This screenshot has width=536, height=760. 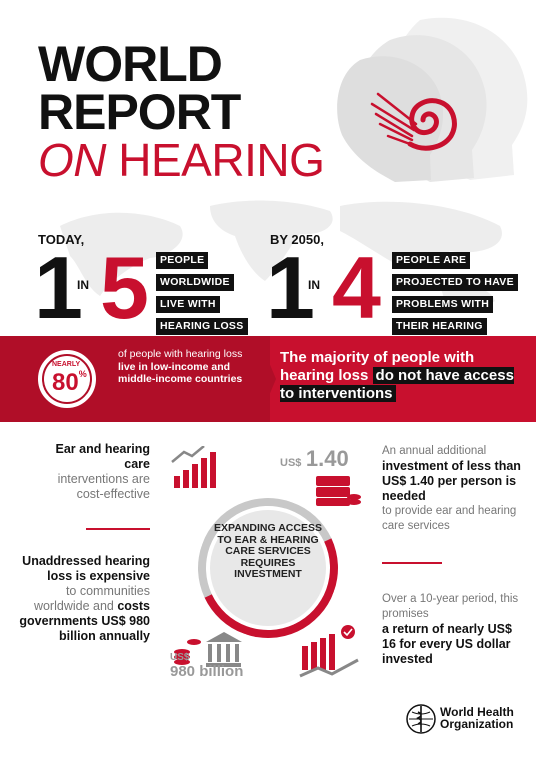 What do you see at coordinates (130, 64) in the screenshot?
I see `title-line-1: WORLD` at bounding box center [130, 64].